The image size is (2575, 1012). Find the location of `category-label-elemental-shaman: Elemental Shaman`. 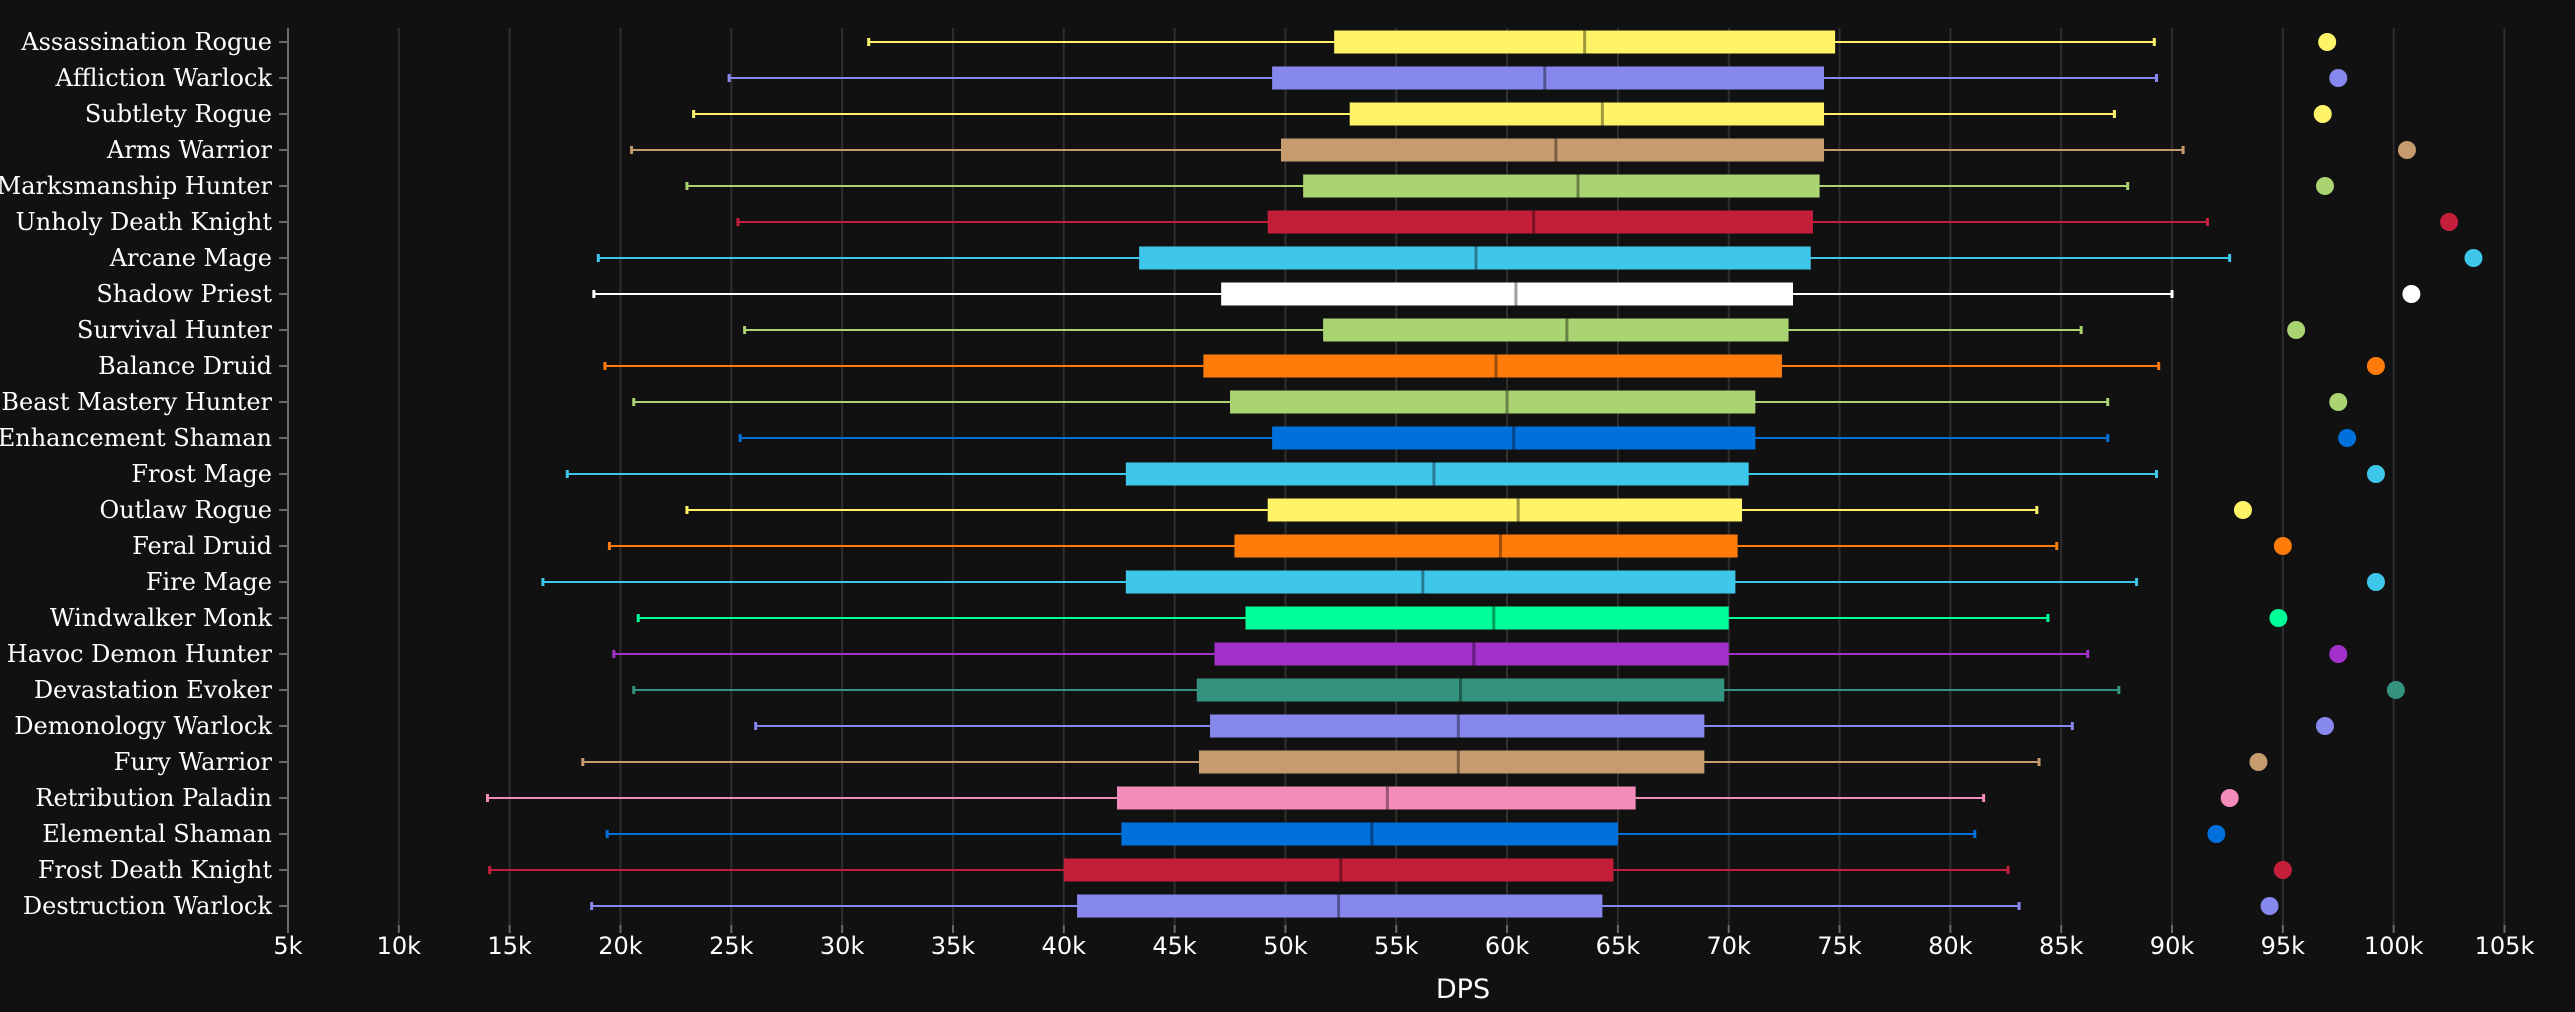

category-label-elemental-shaman: Elemental Shaman is located at coordinates (157, 834).